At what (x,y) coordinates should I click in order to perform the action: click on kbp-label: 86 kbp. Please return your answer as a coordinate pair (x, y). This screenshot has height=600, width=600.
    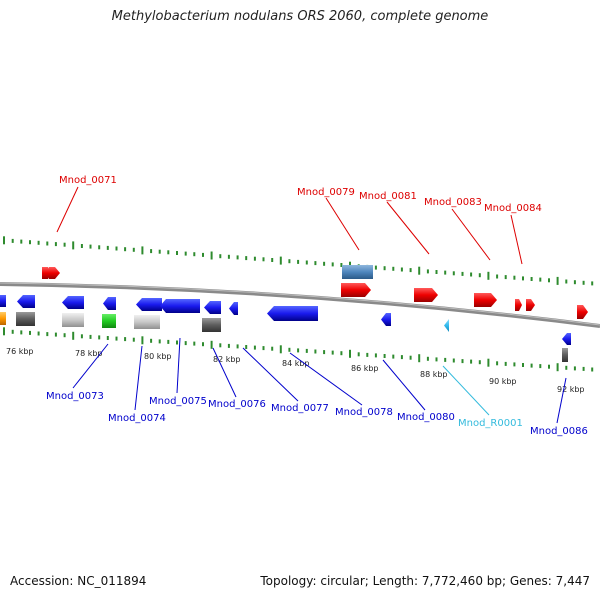
    Looking at the image, I should click on (365, 368).